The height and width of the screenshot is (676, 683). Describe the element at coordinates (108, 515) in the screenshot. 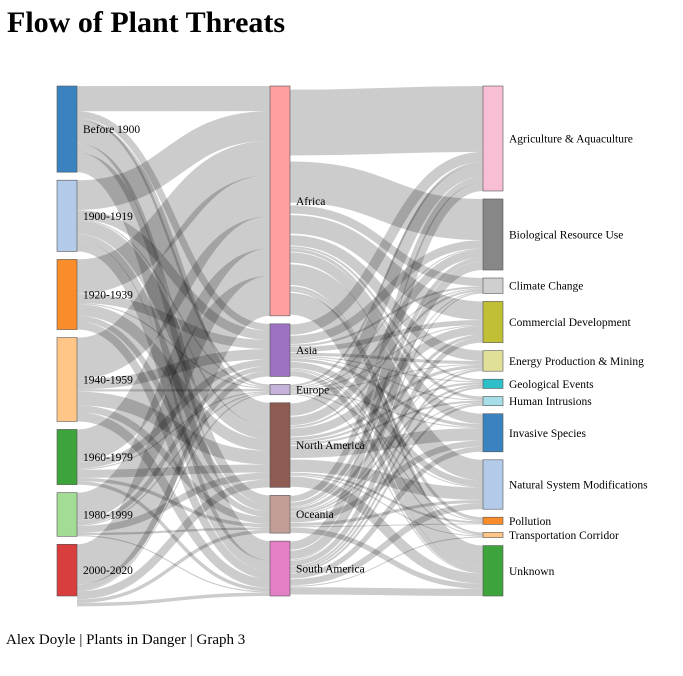

I see `node-label-1980-1999: 1980-1999` at that location.